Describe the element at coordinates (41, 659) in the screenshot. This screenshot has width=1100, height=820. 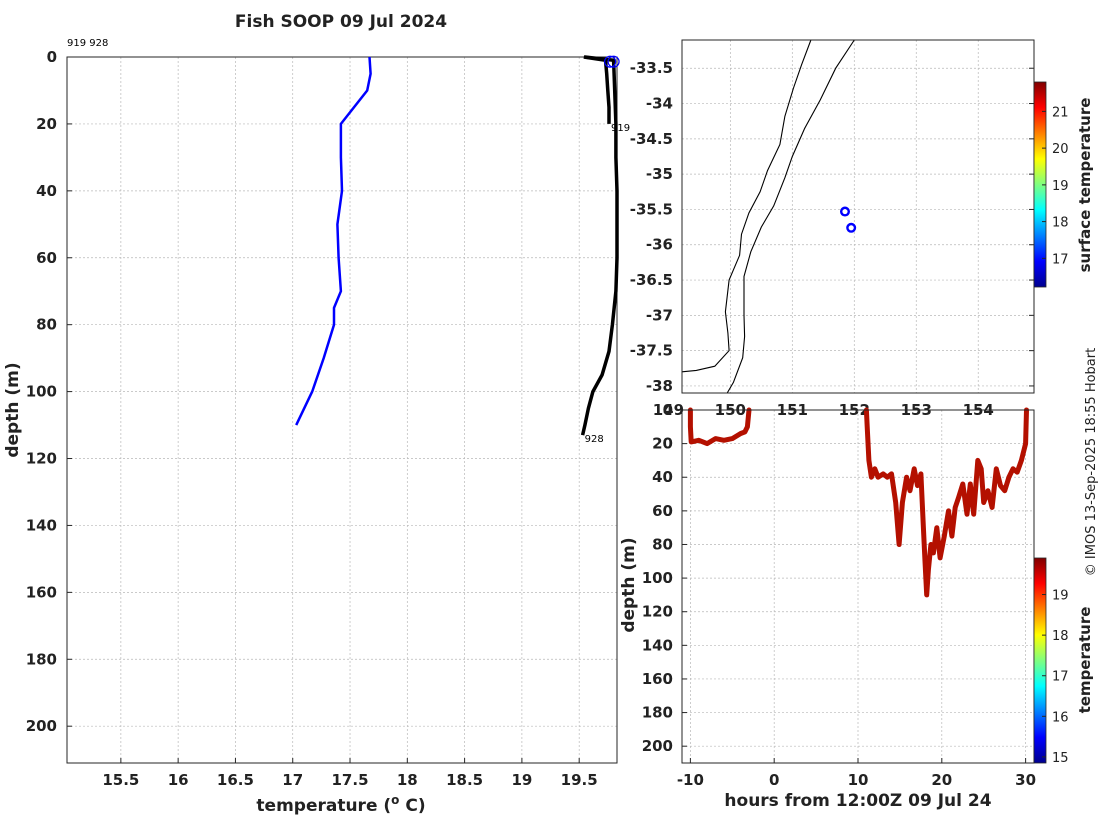
I see `profile-y-tick-label: 180` at that location.